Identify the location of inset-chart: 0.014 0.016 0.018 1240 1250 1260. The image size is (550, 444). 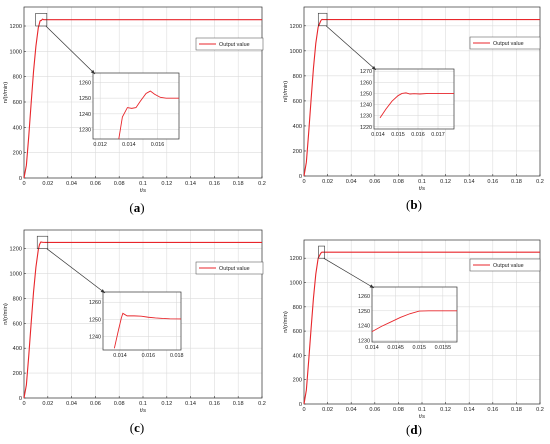
(136, 325).